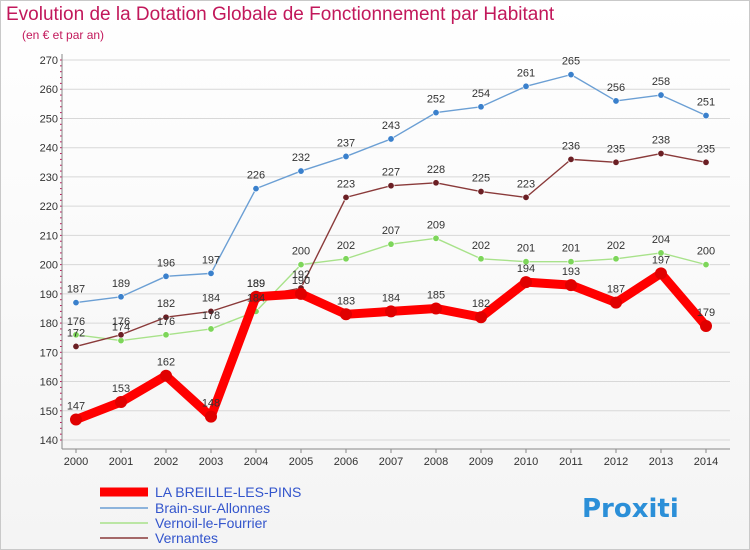 The height and width of the screenshot is (550, 750). What do you see at coordinates (661, 462) in the screenshot?
I see `x-tick-label: 2013` at bounding box center [661, 462].